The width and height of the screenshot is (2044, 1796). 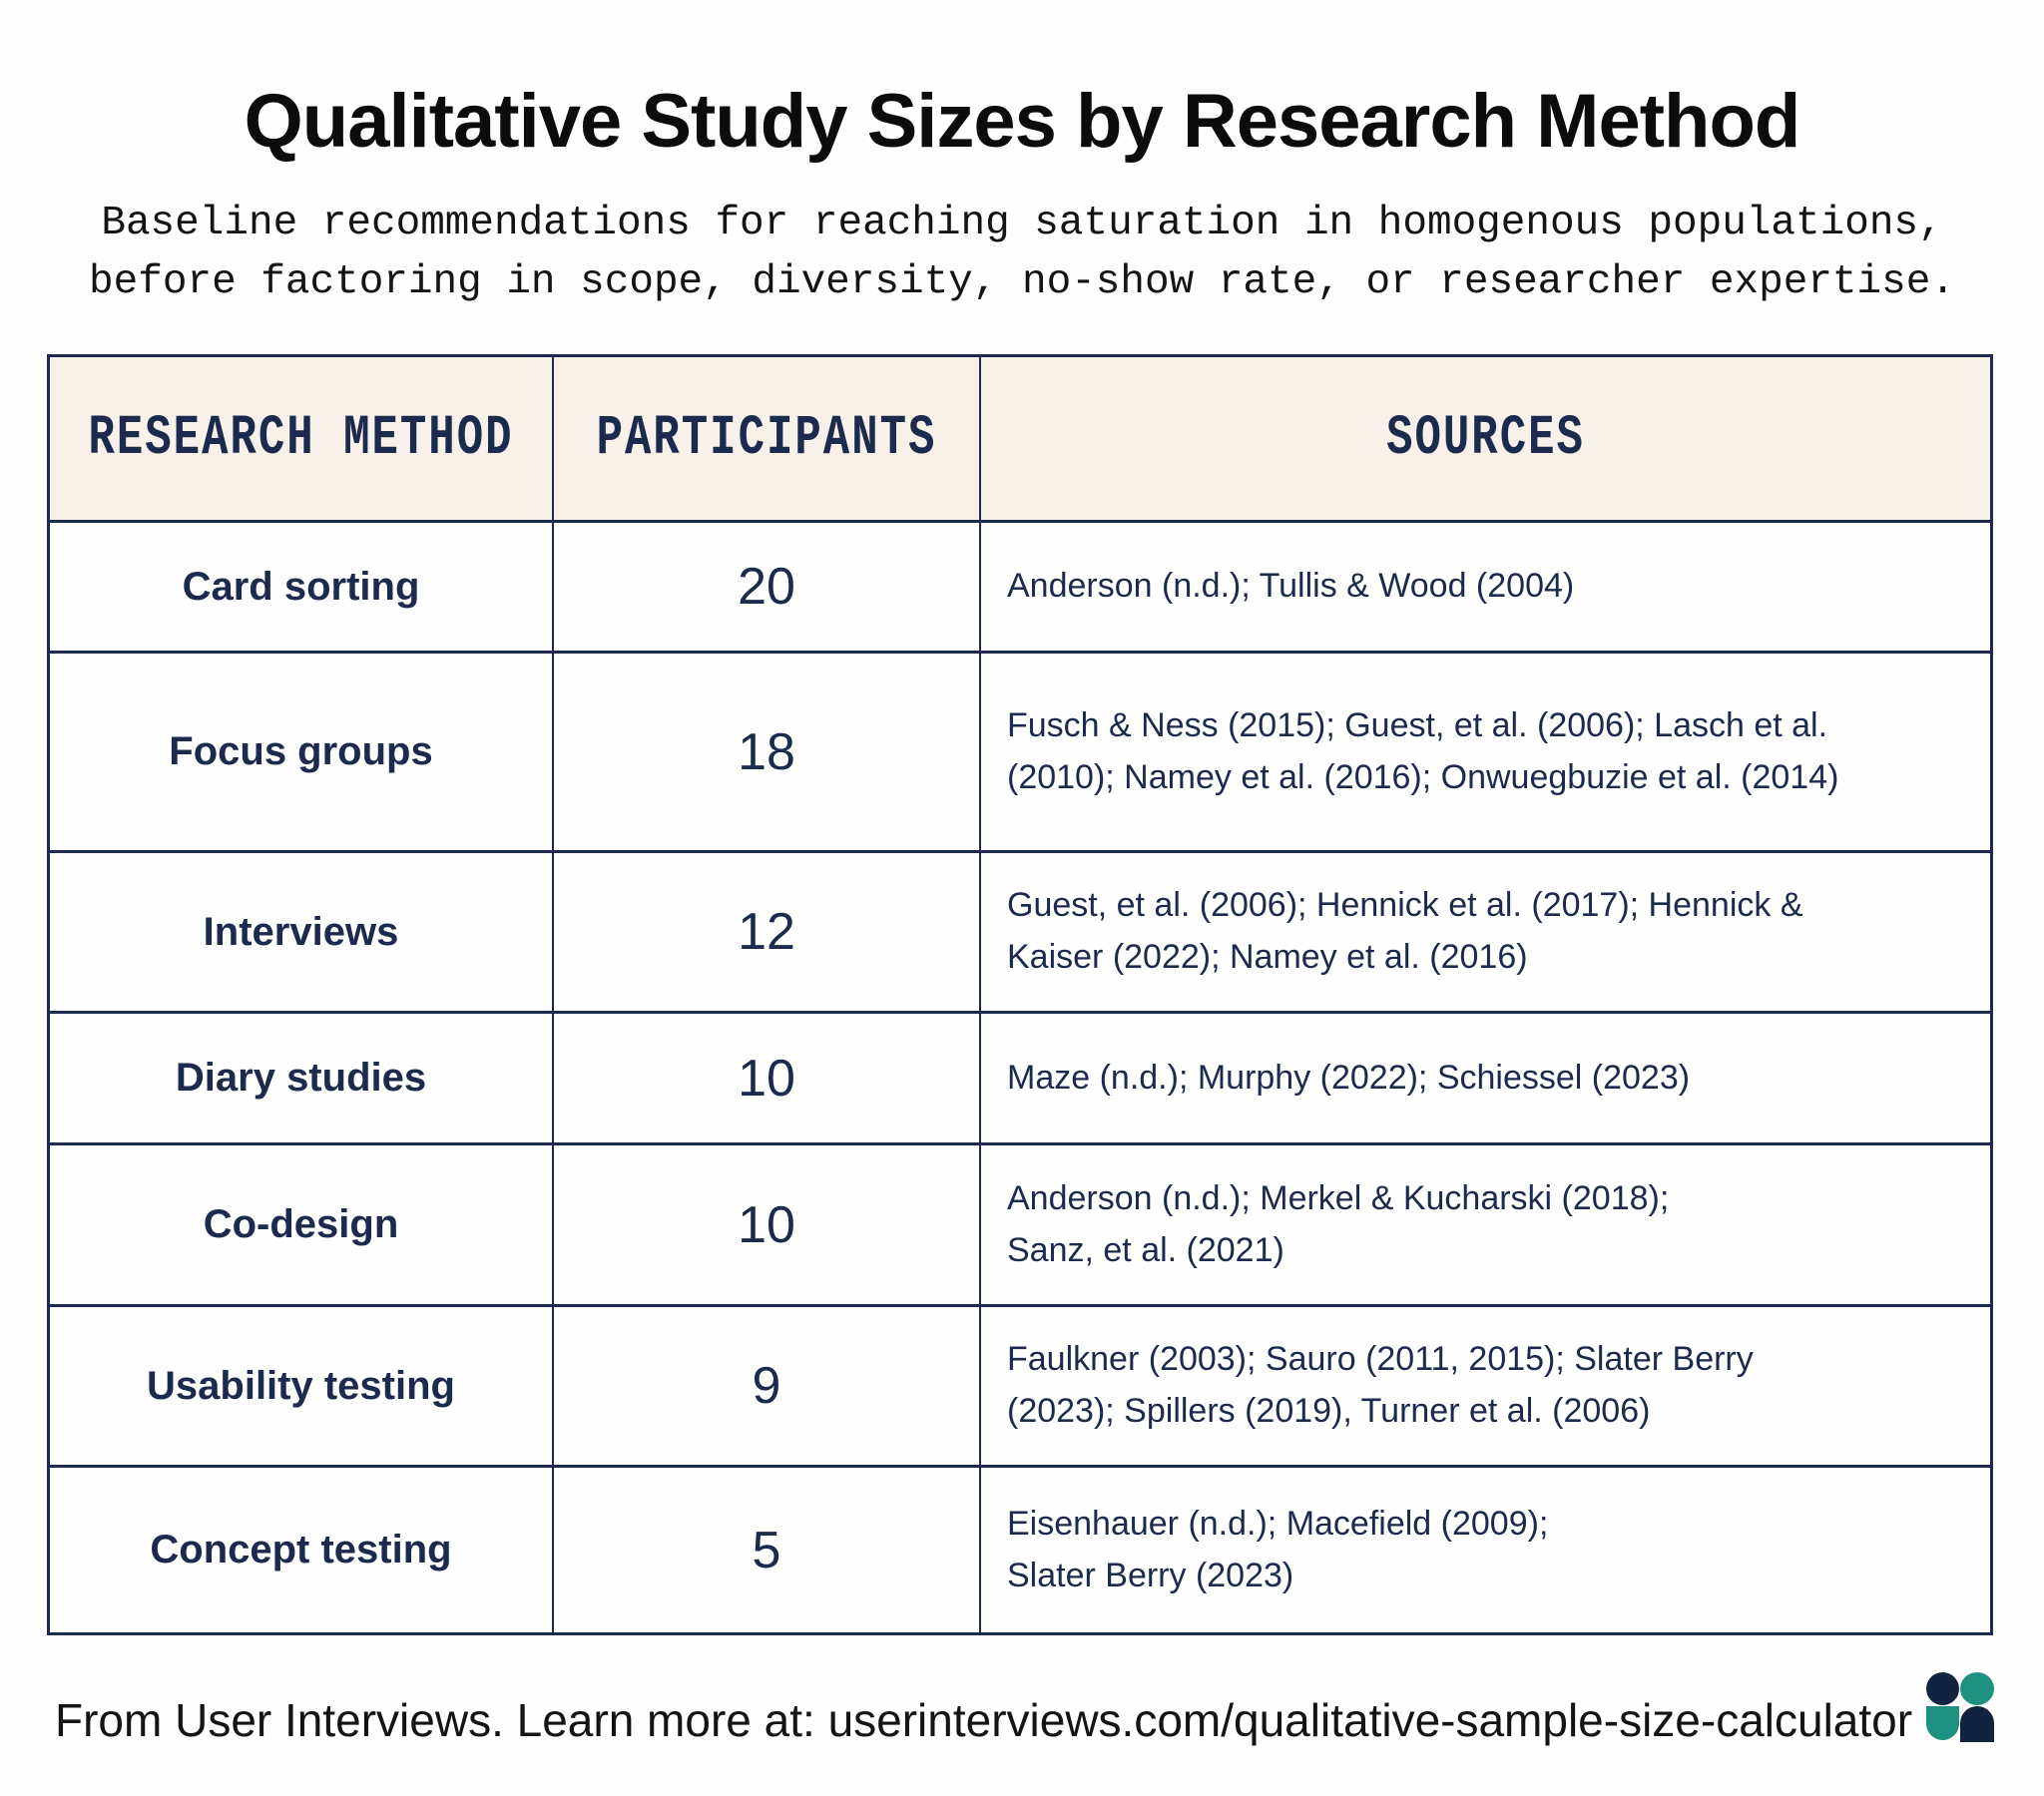 What do you see at coordinates (1977, 1724) in the screenshot?
I see `logo-dome-navy-icon` at bounding box center [1977, 1724].